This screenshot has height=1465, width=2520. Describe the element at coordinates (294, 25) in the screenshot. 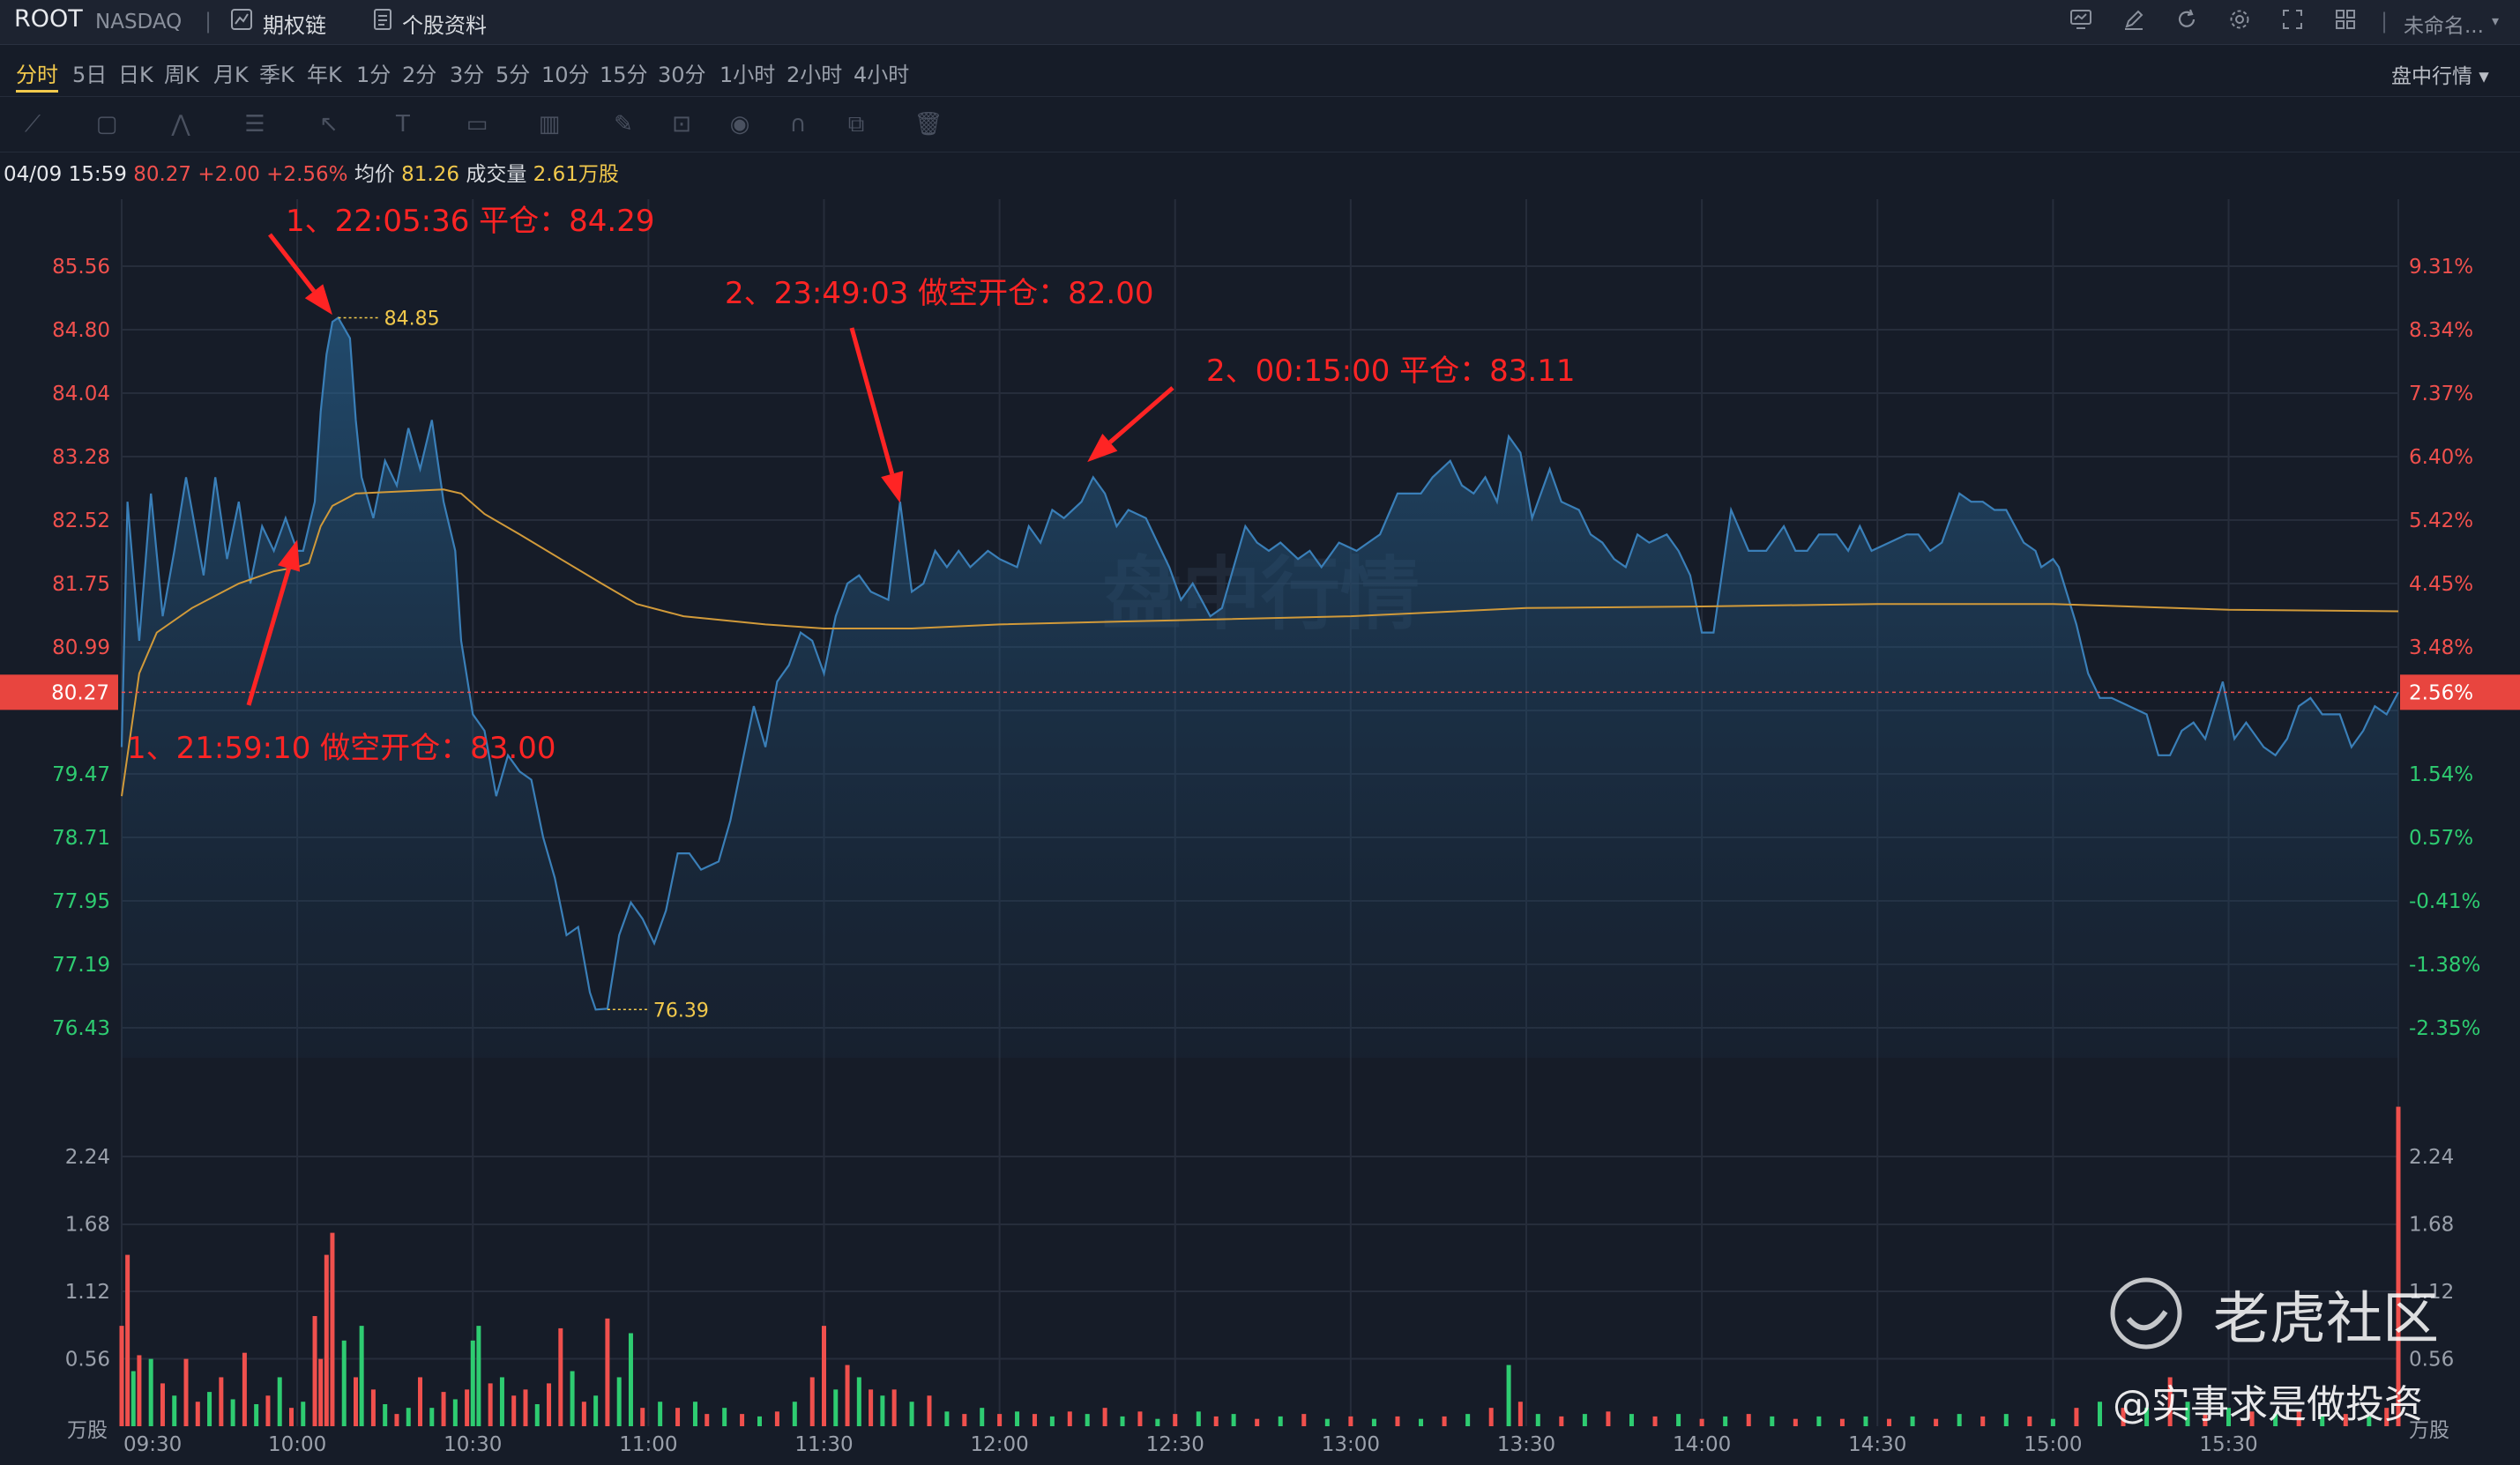

I see `options-chain-link: 期权链` at that location.